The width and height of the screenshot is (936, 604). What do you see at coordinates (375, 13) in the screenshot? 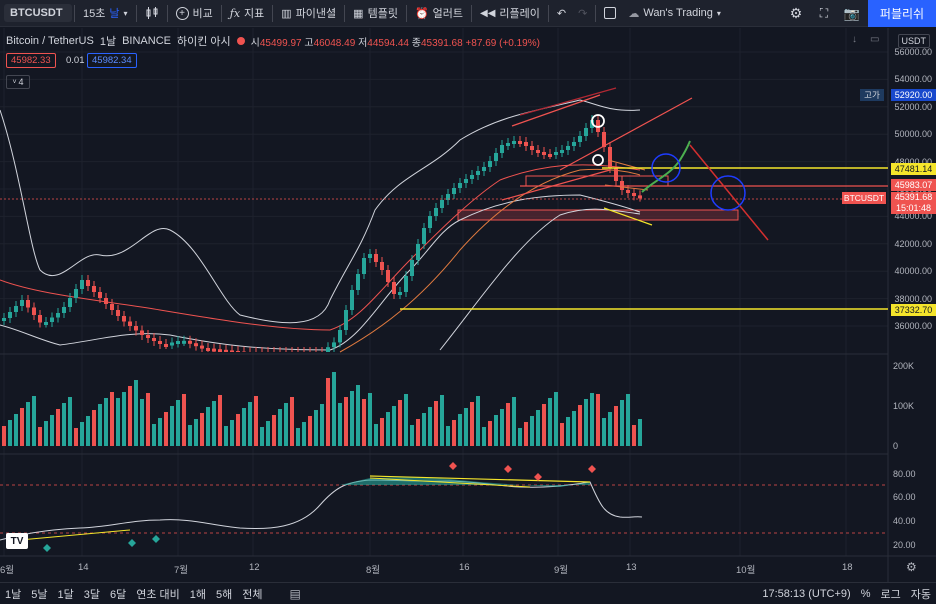
I see `templates-button: ▦ 템플릿` at bounding box center [375, 13].